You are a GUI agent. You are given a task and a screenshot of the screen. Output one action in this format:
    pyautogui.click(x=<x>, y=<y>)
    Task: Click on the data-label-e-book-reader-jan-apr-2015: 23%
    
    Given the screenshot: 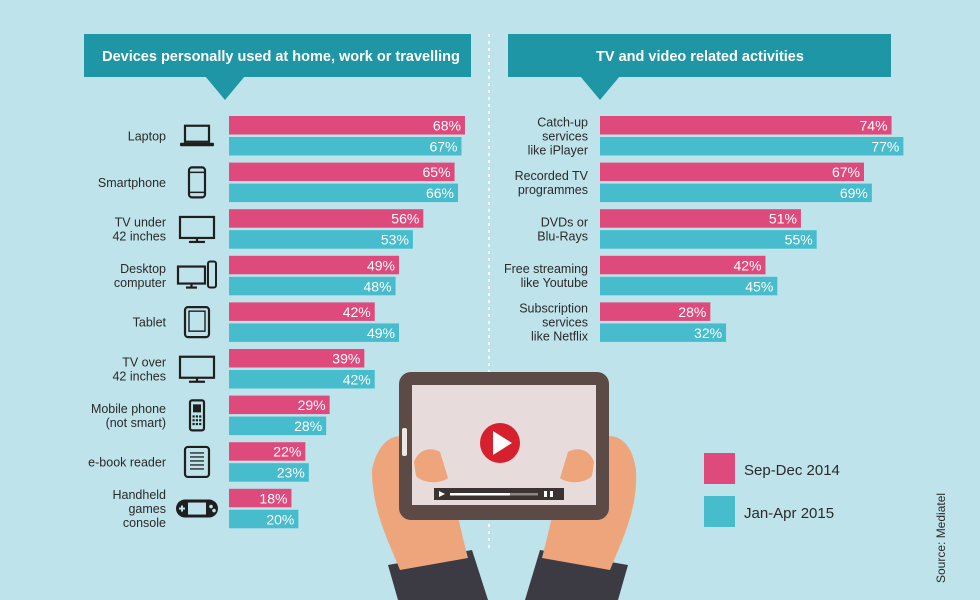 What is the action you would take?
    pyautogui.click(x=291, y=473)
    